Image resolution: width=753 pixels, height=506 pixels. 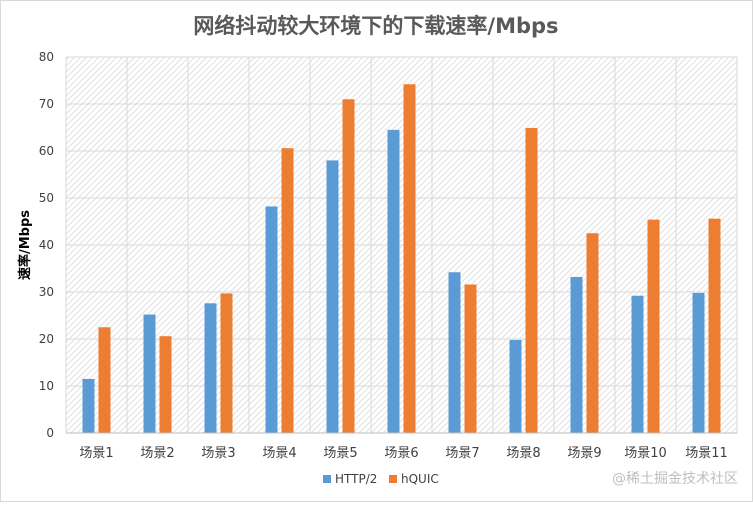 I want to click on legend-label: HTTP/2, so click(x=356, y=479).